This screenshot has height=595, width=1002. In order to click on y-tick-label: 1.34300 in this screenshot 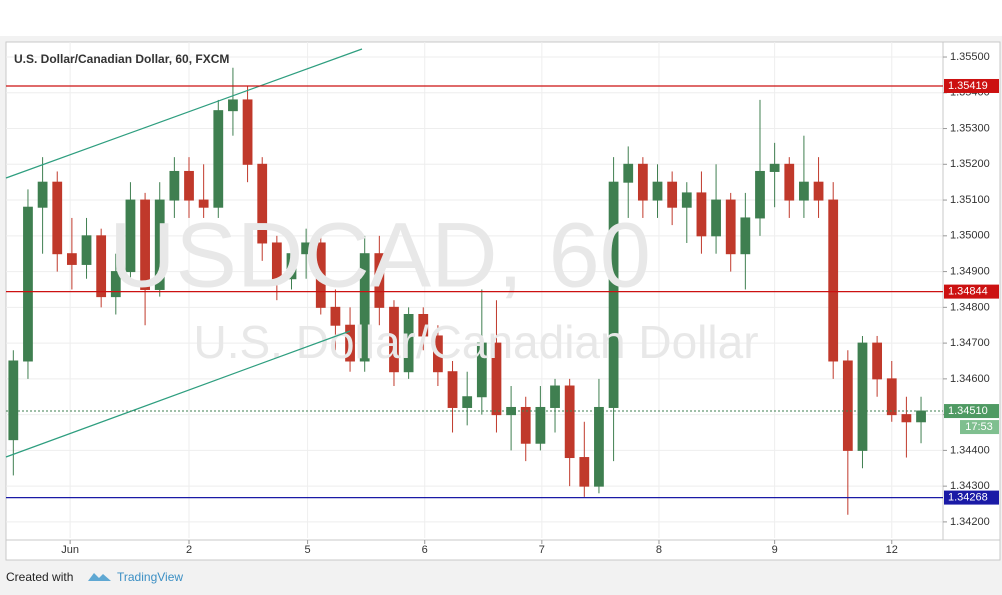, I will do `click(970, 486)`.